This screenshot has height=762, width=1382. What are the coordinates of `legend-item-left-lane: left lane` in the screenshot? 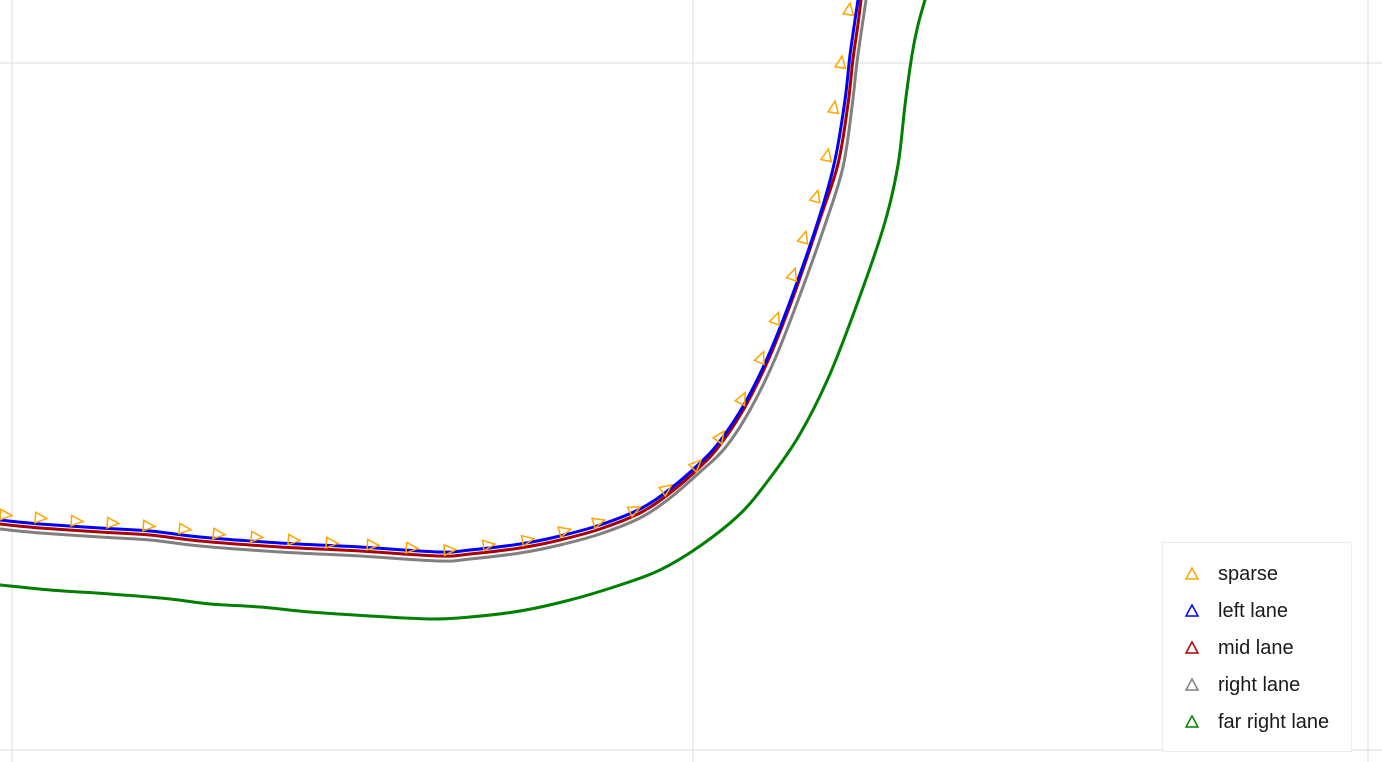 It's located at (1235, 611).